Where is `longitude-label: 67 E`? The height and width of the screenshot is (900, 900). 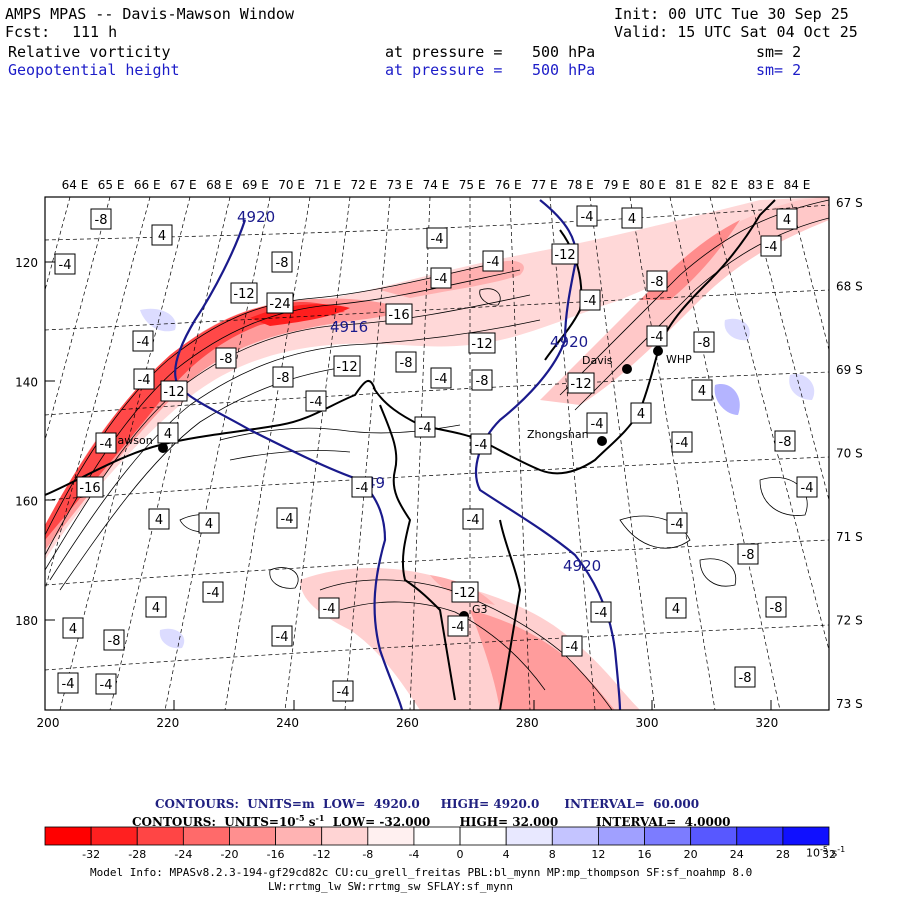
longitude-label: 67 E is located at coordinates (183, 185).